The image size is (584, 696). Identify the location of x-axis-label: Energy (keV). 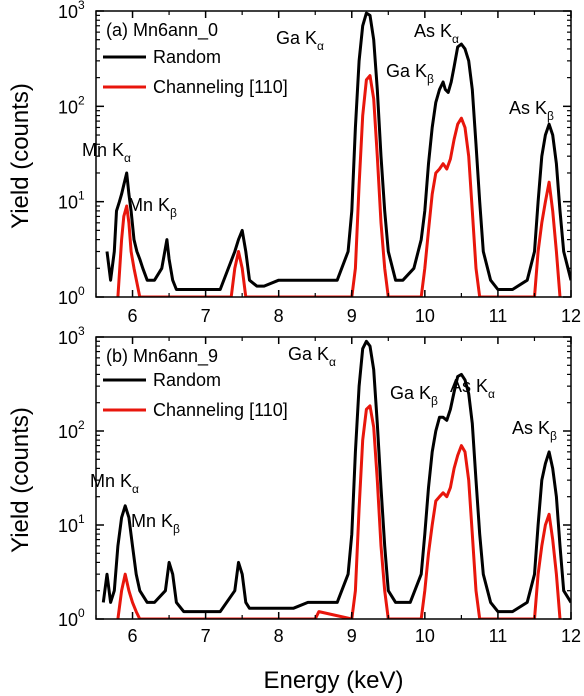
(333, 680).